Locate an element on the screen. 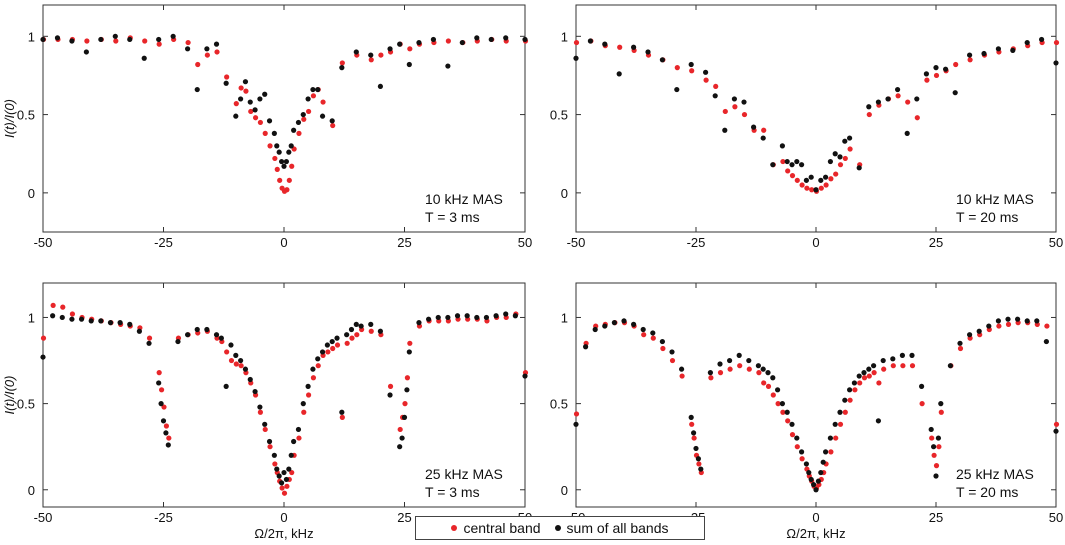 Image resolution: width=1065 pixels, height=545 pixels. legend-label-sum-of-all-bands: sum of all bands is located at coordinates (617, 528).